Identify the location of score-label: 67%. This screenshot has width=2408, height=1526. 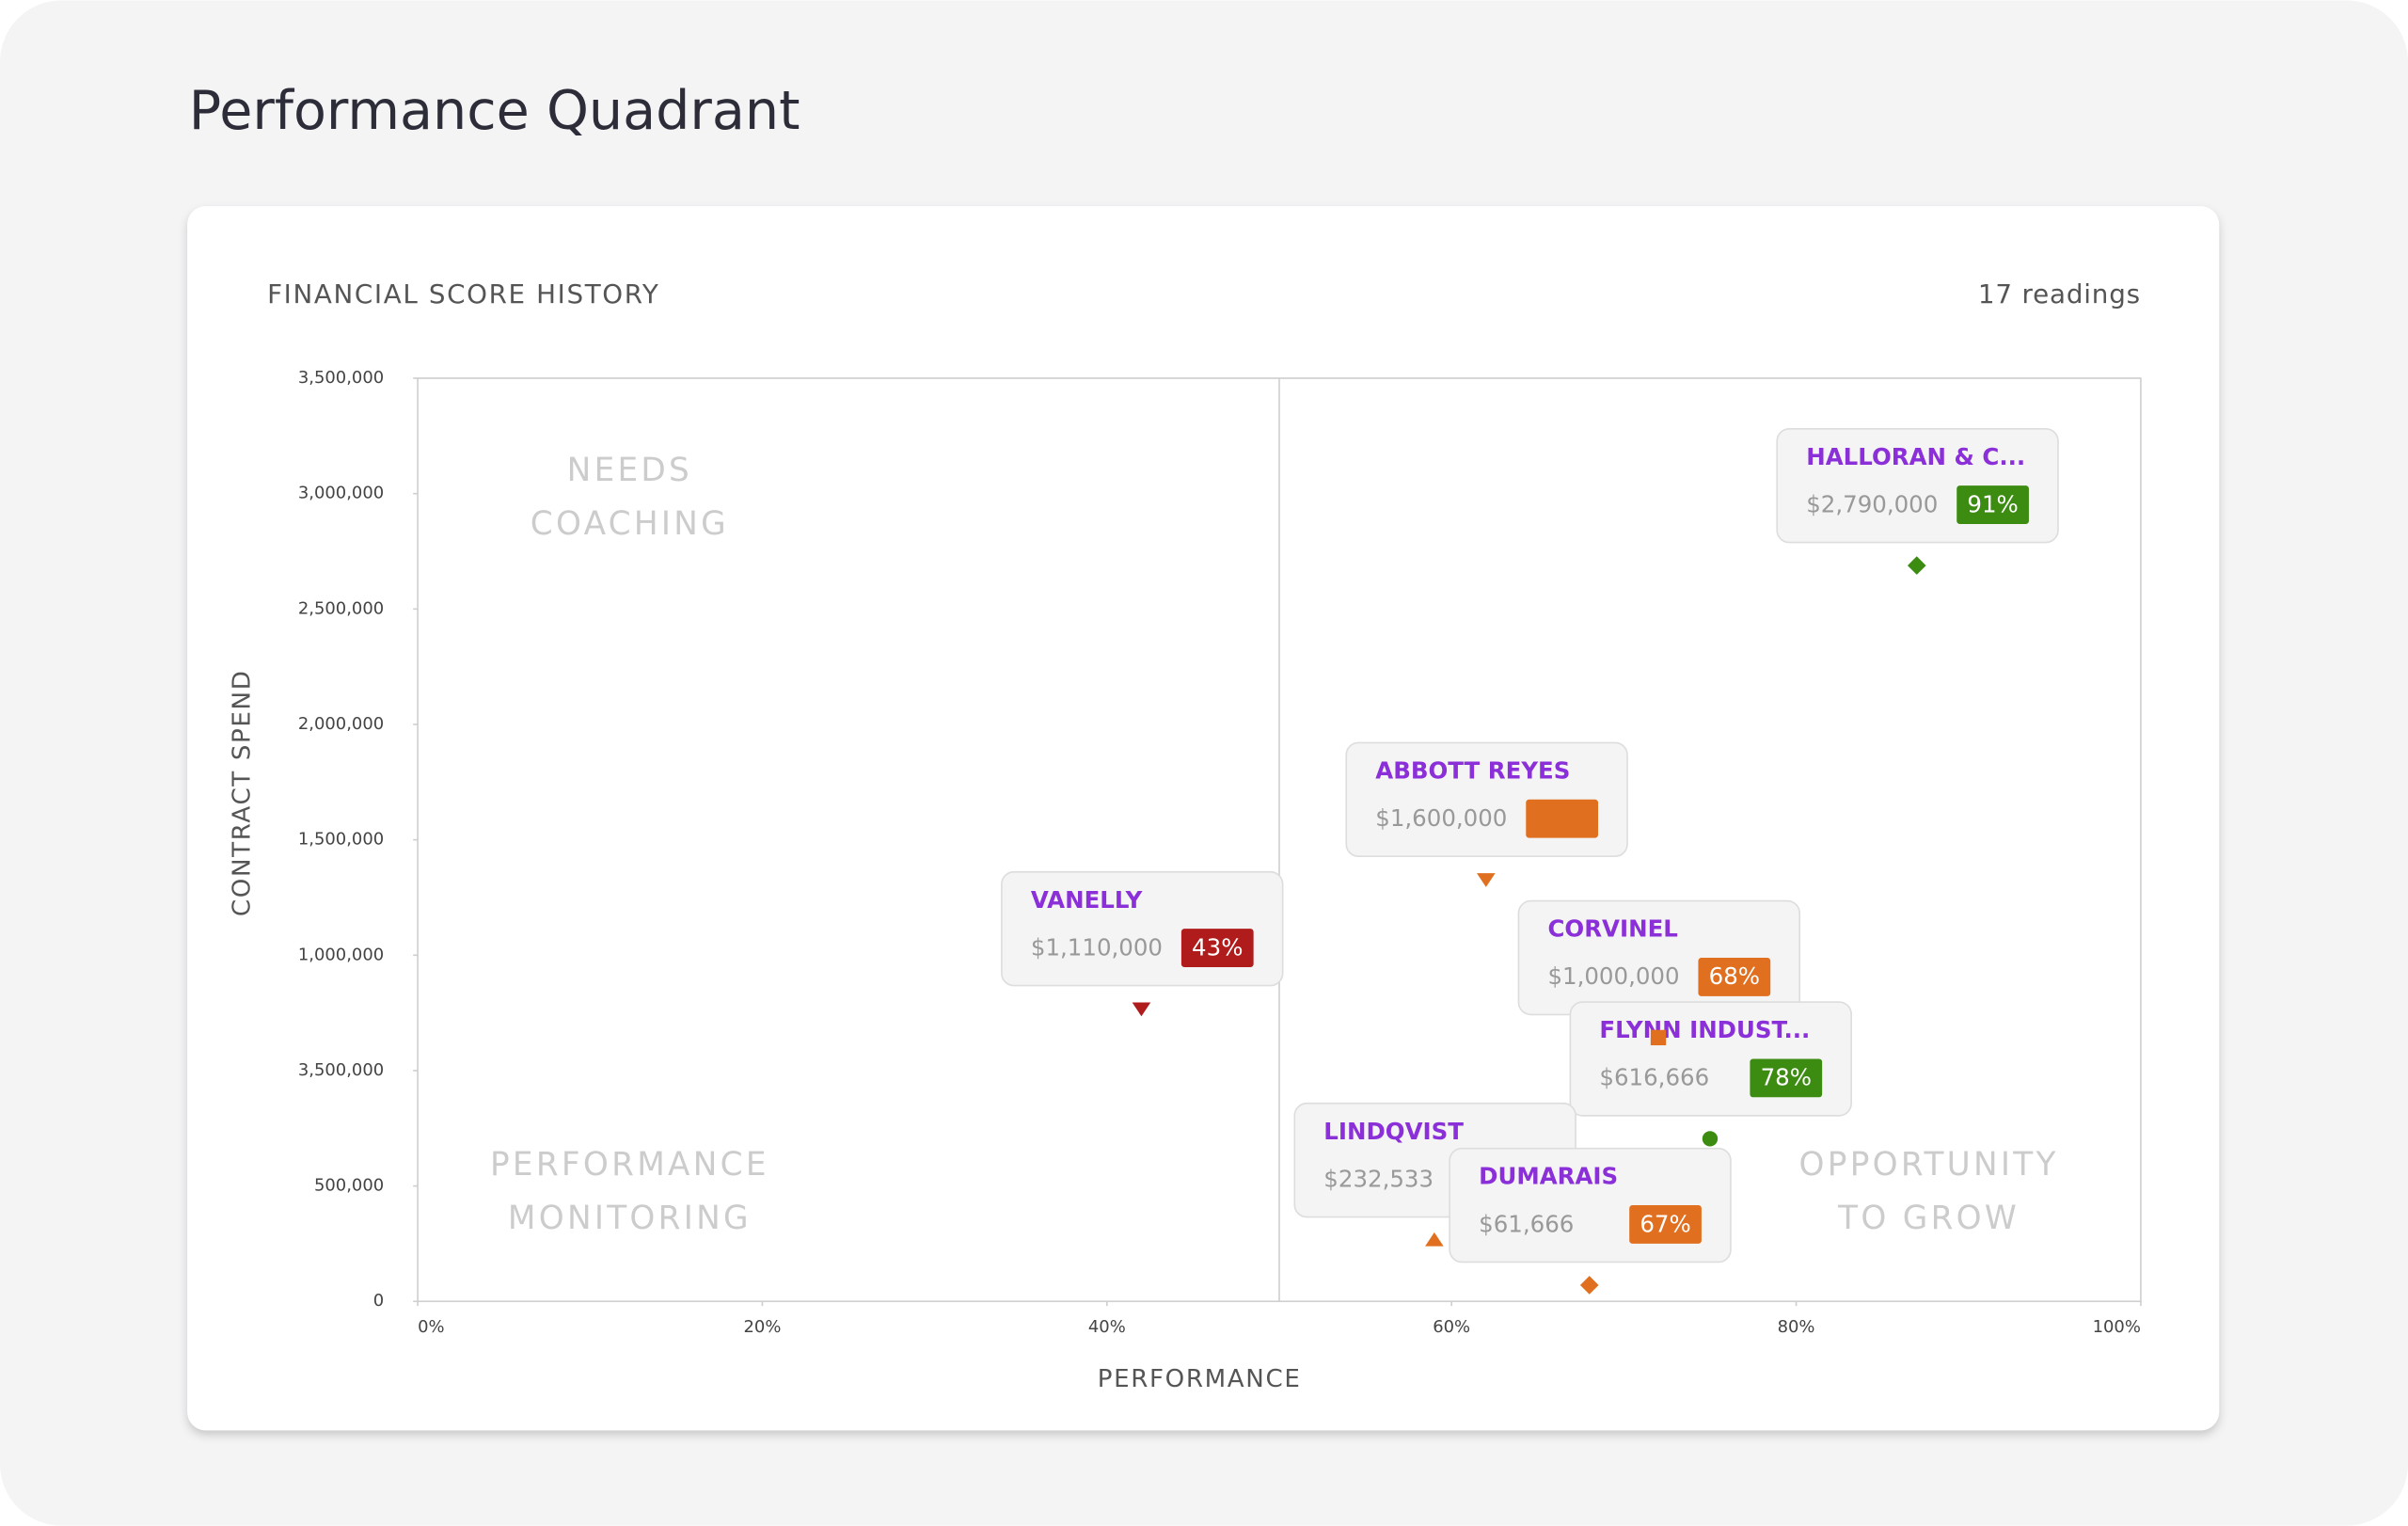
(1665, 1223).